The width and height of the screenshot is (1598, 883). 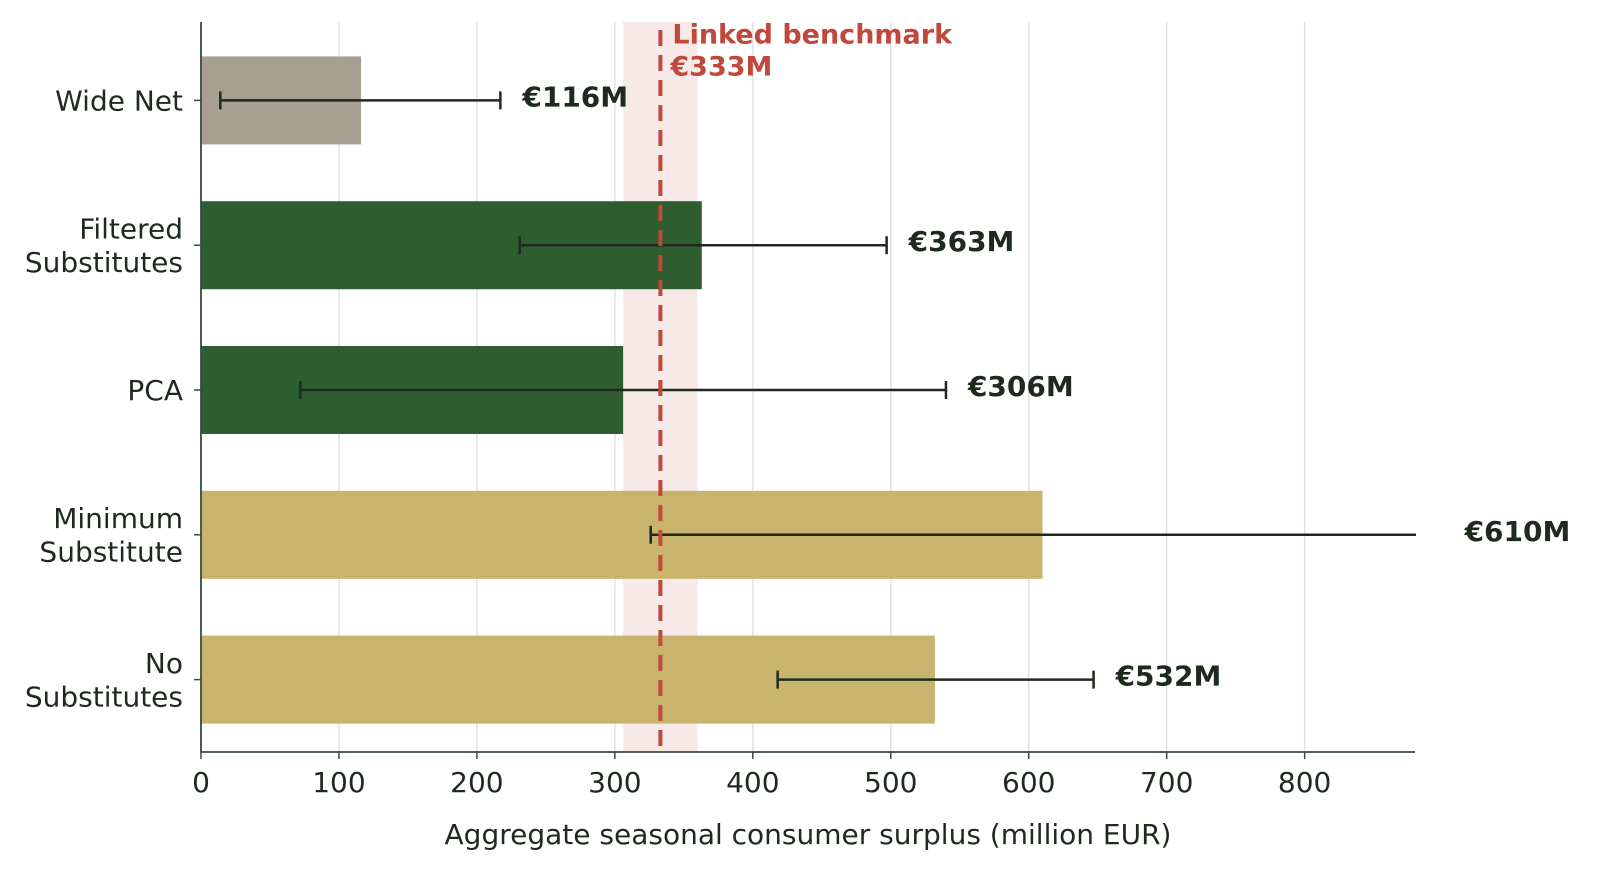 What do you see at coordinates (1517, 531) in the screenshot?
I see `value-label: €610M` at bounding box center [1517, 531].